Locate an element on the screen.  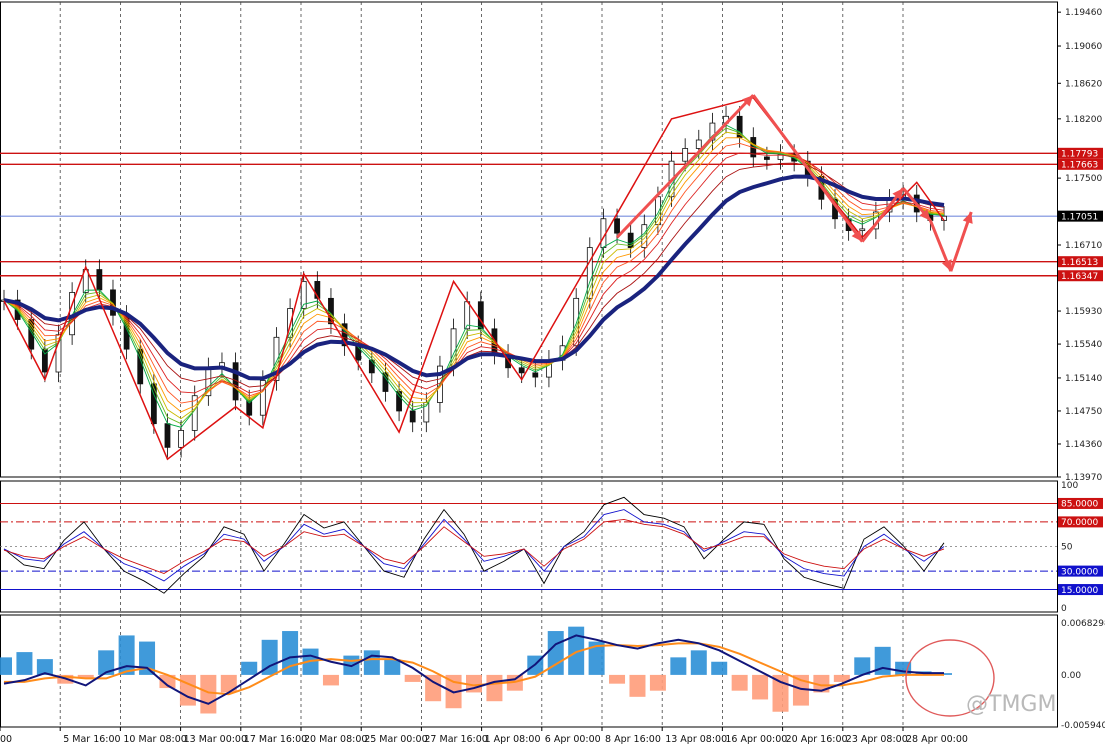
level-tag-label: 1.17051 is located at coordinates (1079, 217).